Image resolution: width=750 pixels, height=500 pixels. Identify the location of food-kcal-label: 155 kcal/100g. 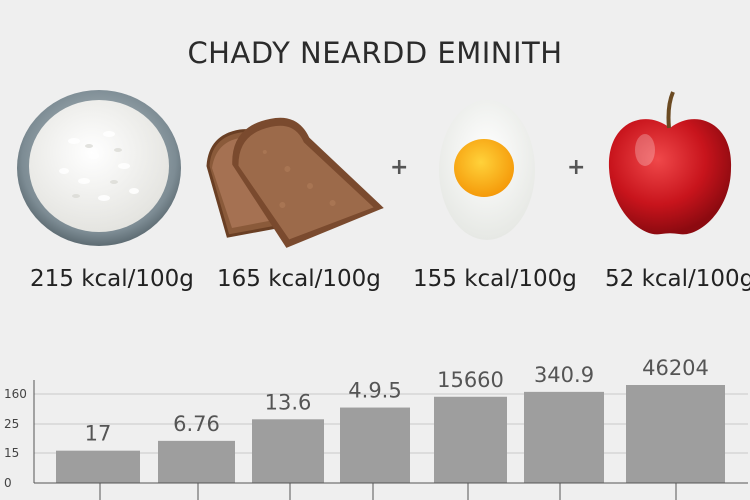
(495, 279).